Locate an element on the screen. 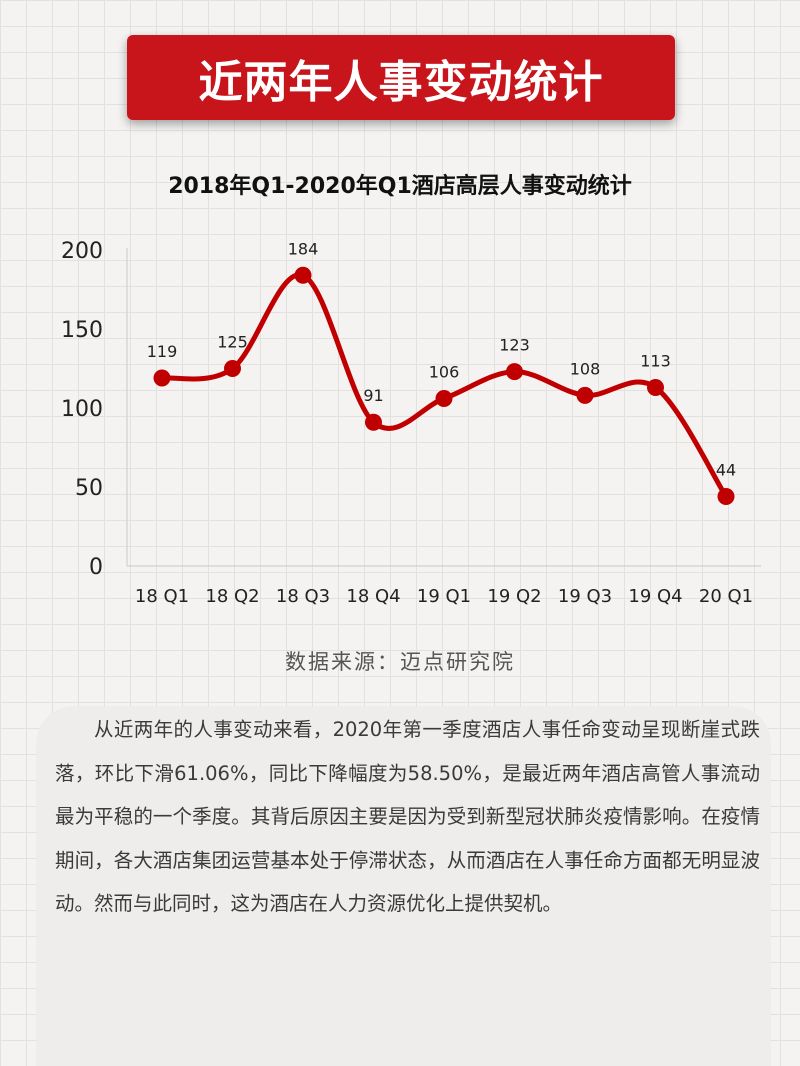 This screenshot has height=1066, width=800. x-tick-label: 19 Q4 is located at coordinates (655, 596).